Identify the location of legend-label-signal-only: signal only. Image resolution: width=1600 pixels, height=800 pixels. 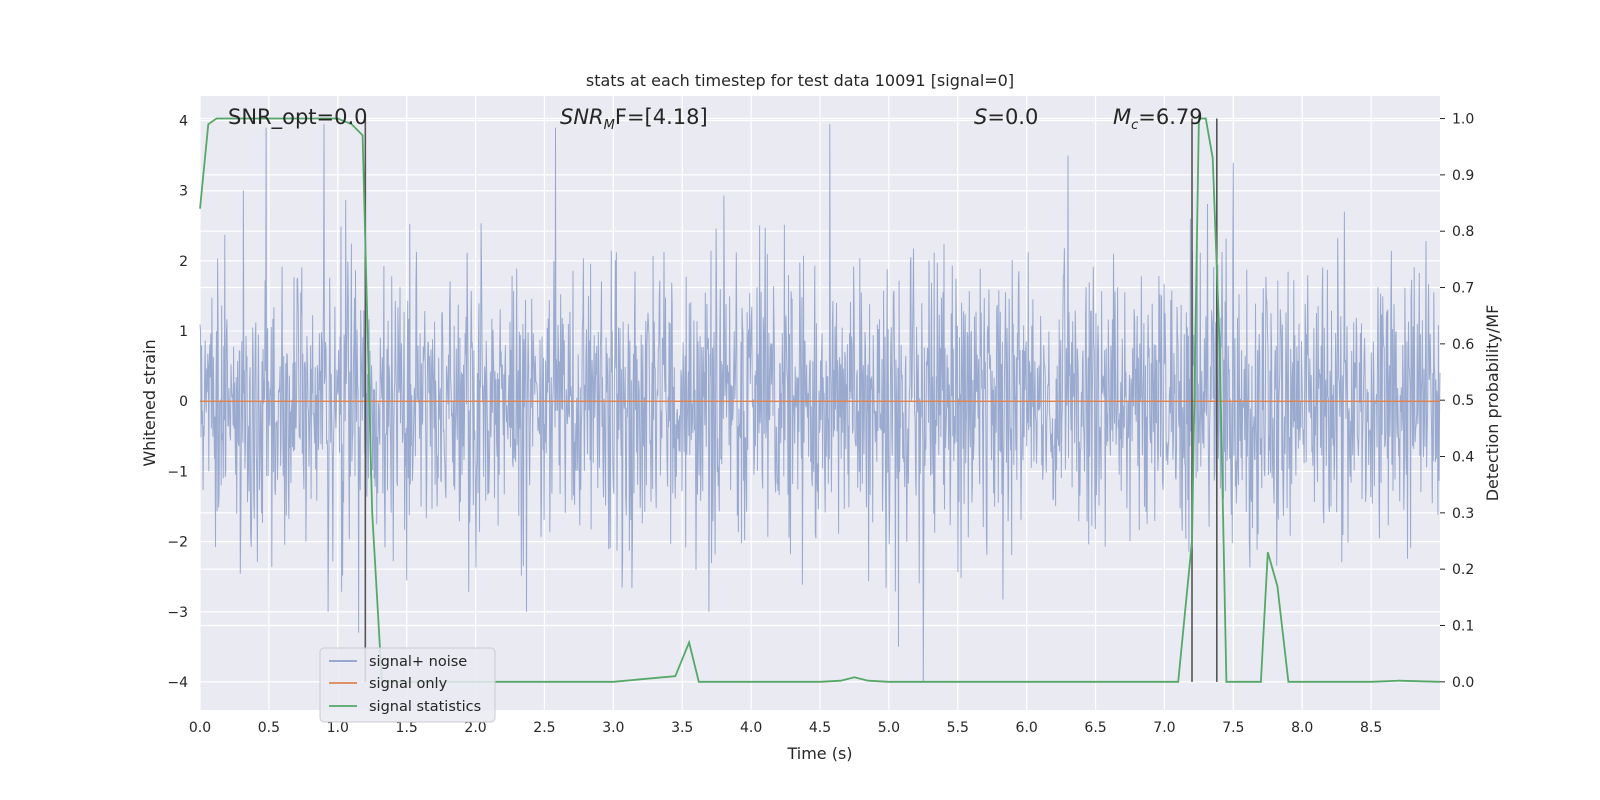
(408, 684).